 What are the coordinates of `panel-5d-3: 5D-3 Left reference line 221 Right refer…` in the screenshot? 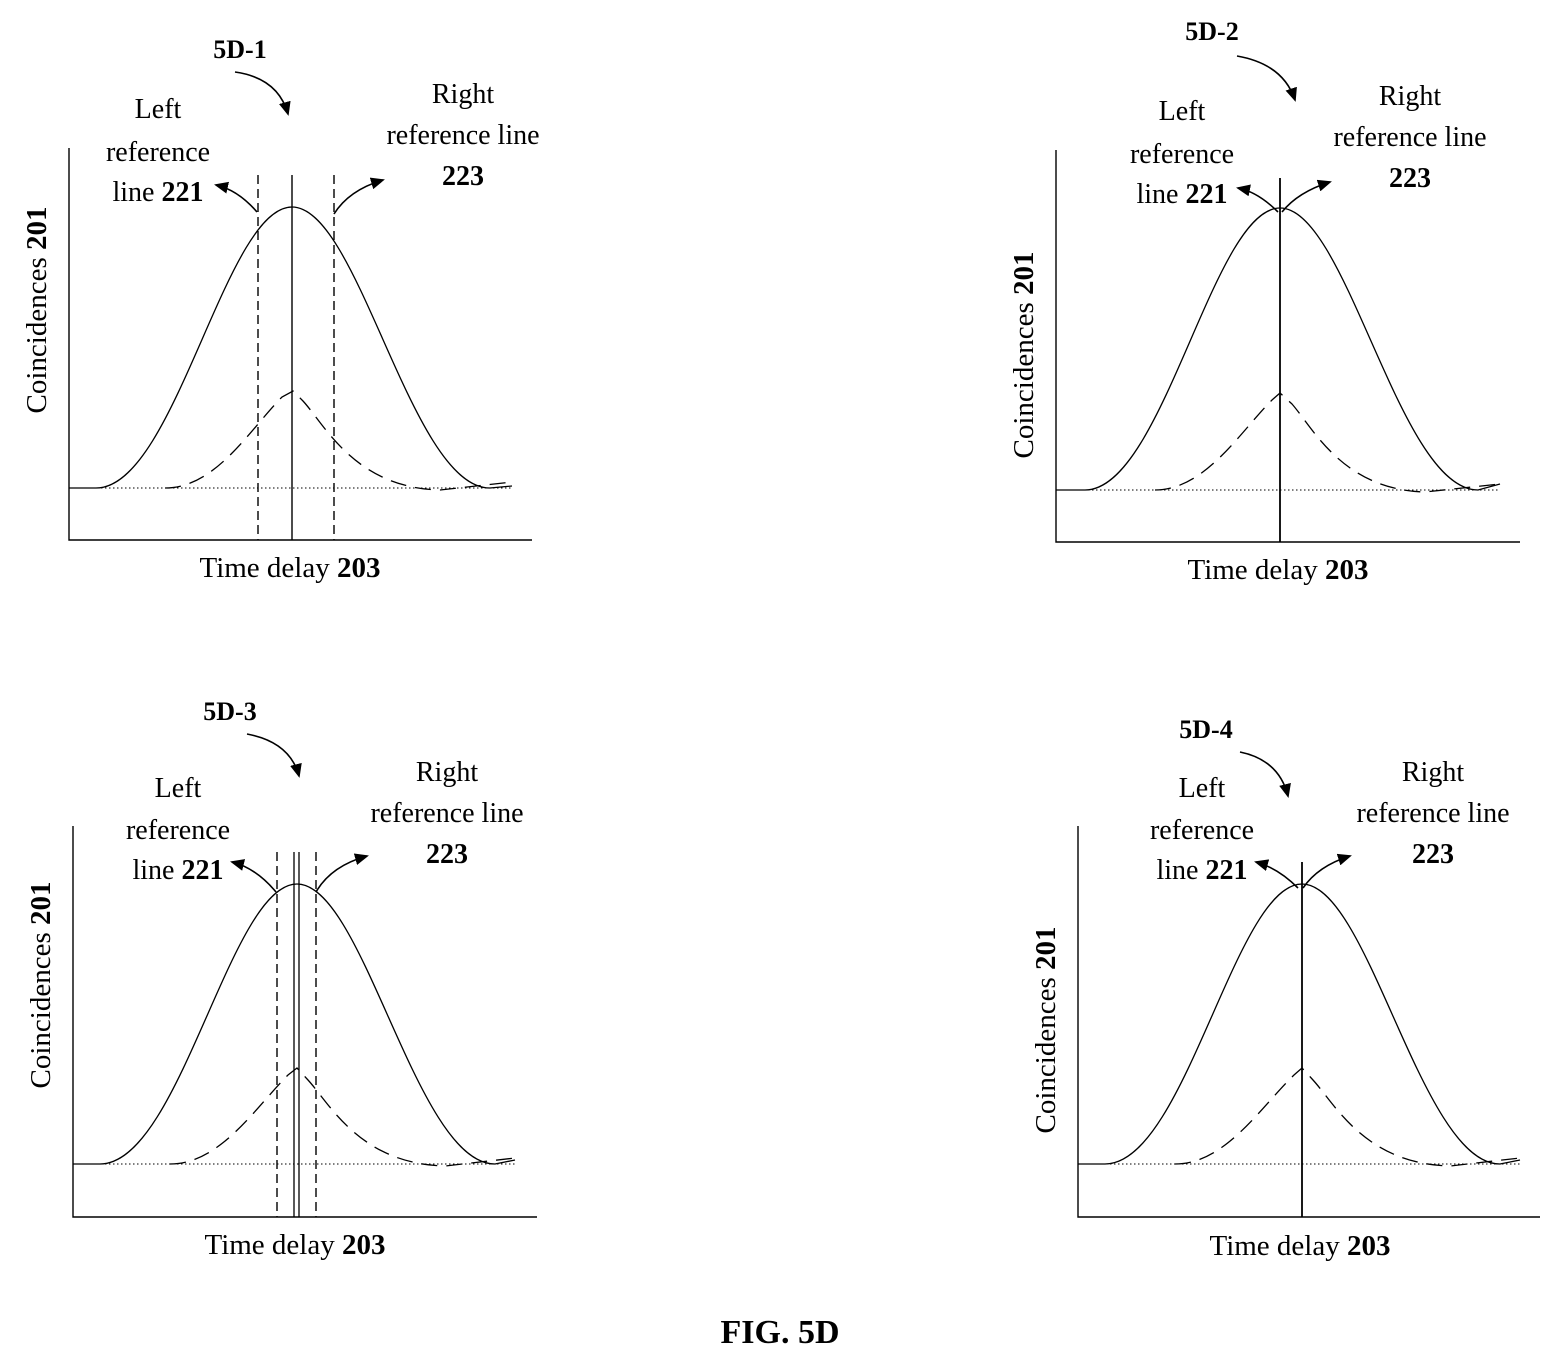 It's located at (281, 979).